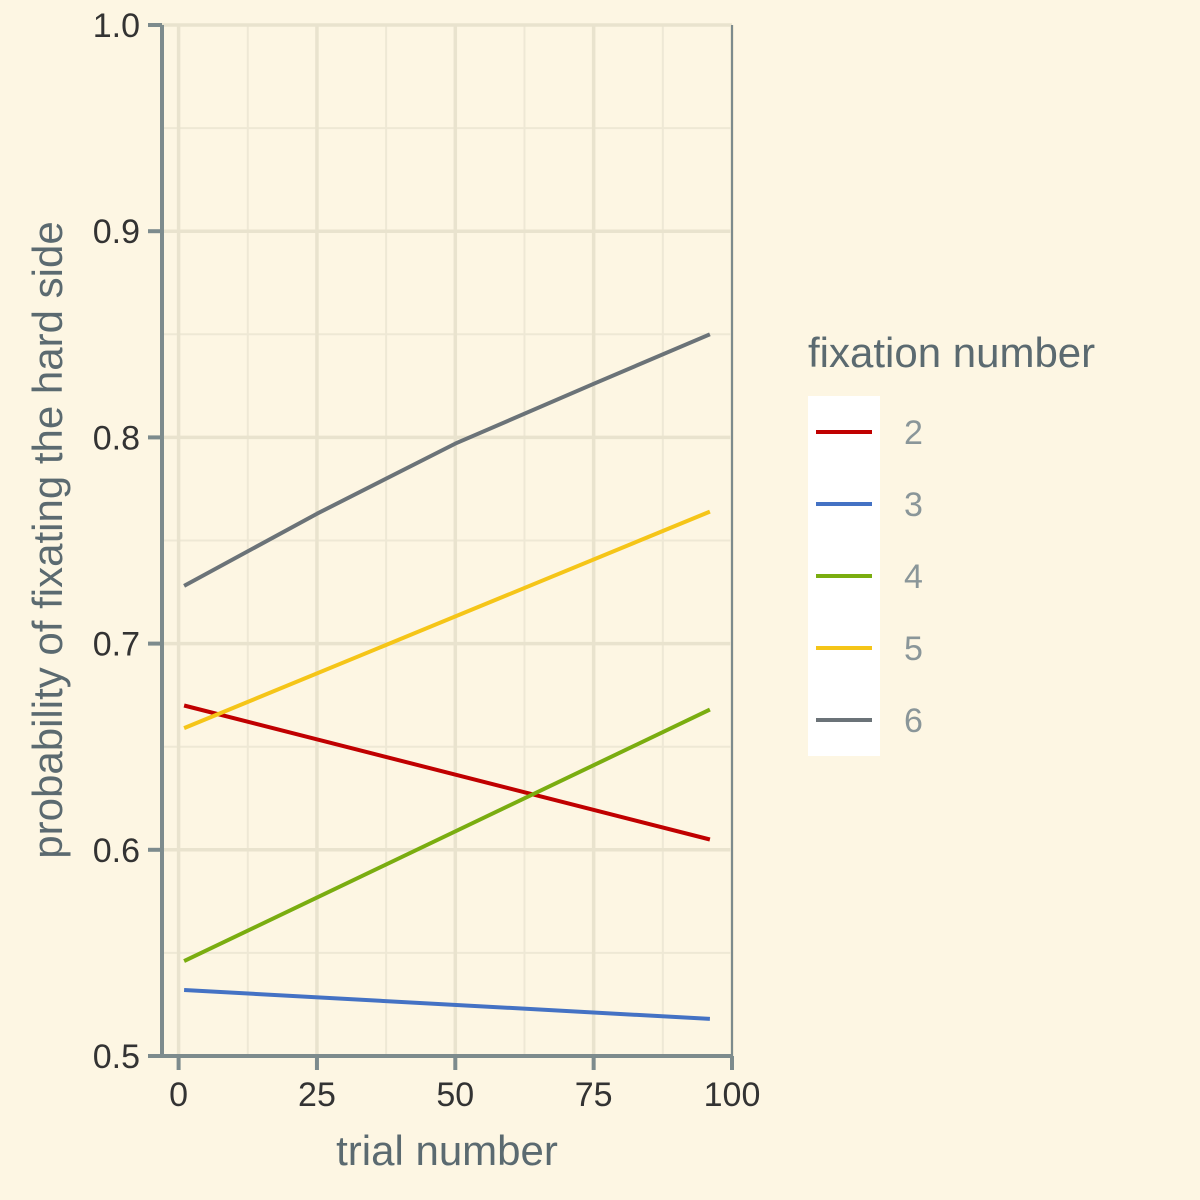  I want to click on x-tick-label: 50, so click(455, 1095).